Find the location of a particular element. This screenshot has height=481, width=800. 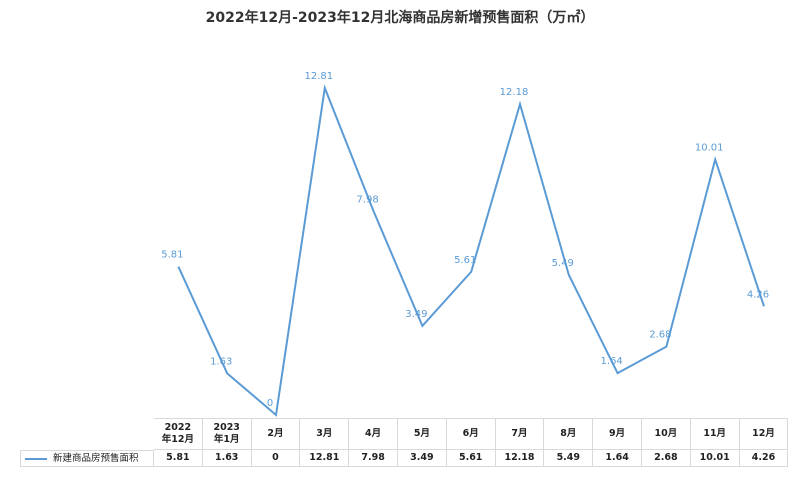

legend-label: 新建商品房预售面积 is located at coordinates (96, 458).